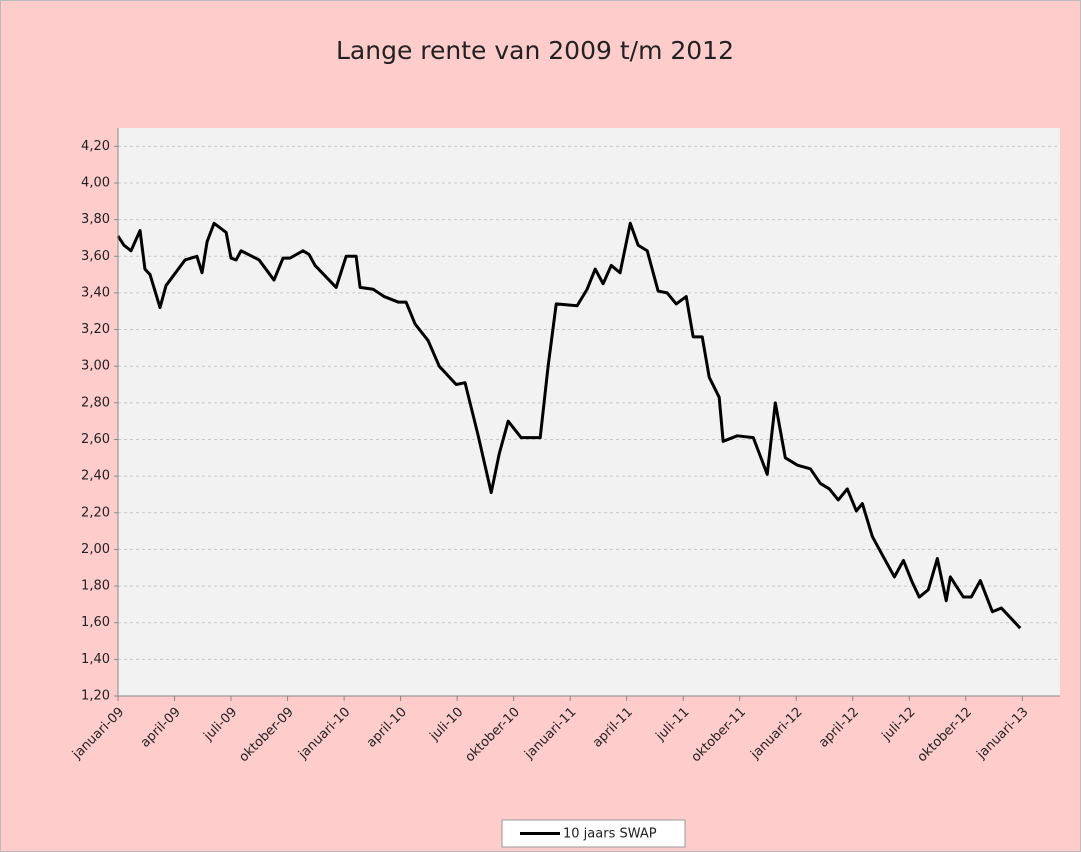 The image size is (1081, 852). I want to click on y-tick-label: 3,00, so click(95, 366).